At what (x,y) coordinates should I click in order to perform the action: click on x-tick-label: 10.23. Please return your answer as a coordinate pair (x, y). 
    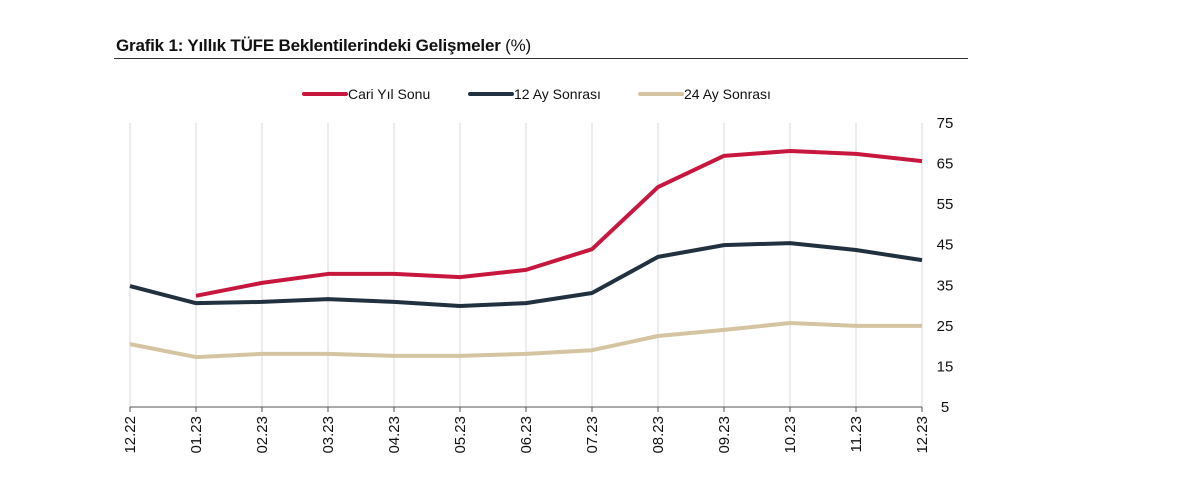
    Looking at the image, I should click on (790, 435).